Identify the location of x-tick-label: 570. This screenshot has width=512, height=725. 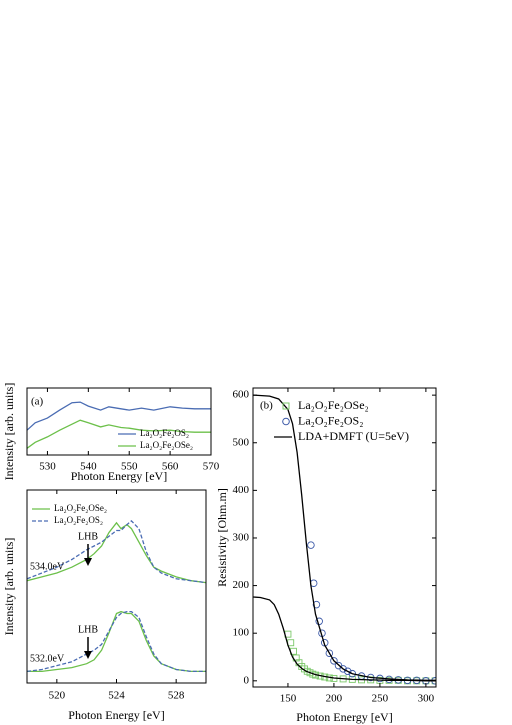
(211, 467).